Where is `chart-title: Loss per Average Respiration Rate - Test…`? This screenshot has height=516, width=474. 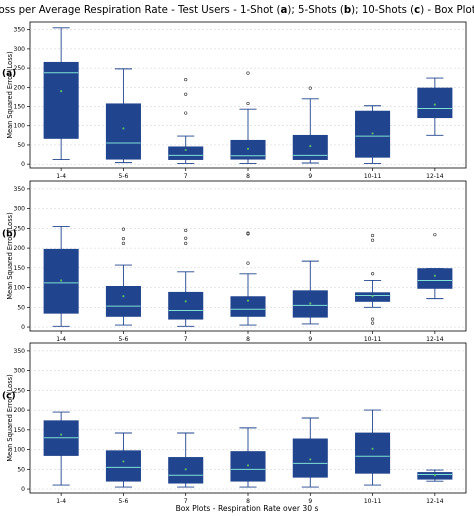
chart-title: Loss per Average Respiration Rate - Test… is located at coordinates (237, 10).